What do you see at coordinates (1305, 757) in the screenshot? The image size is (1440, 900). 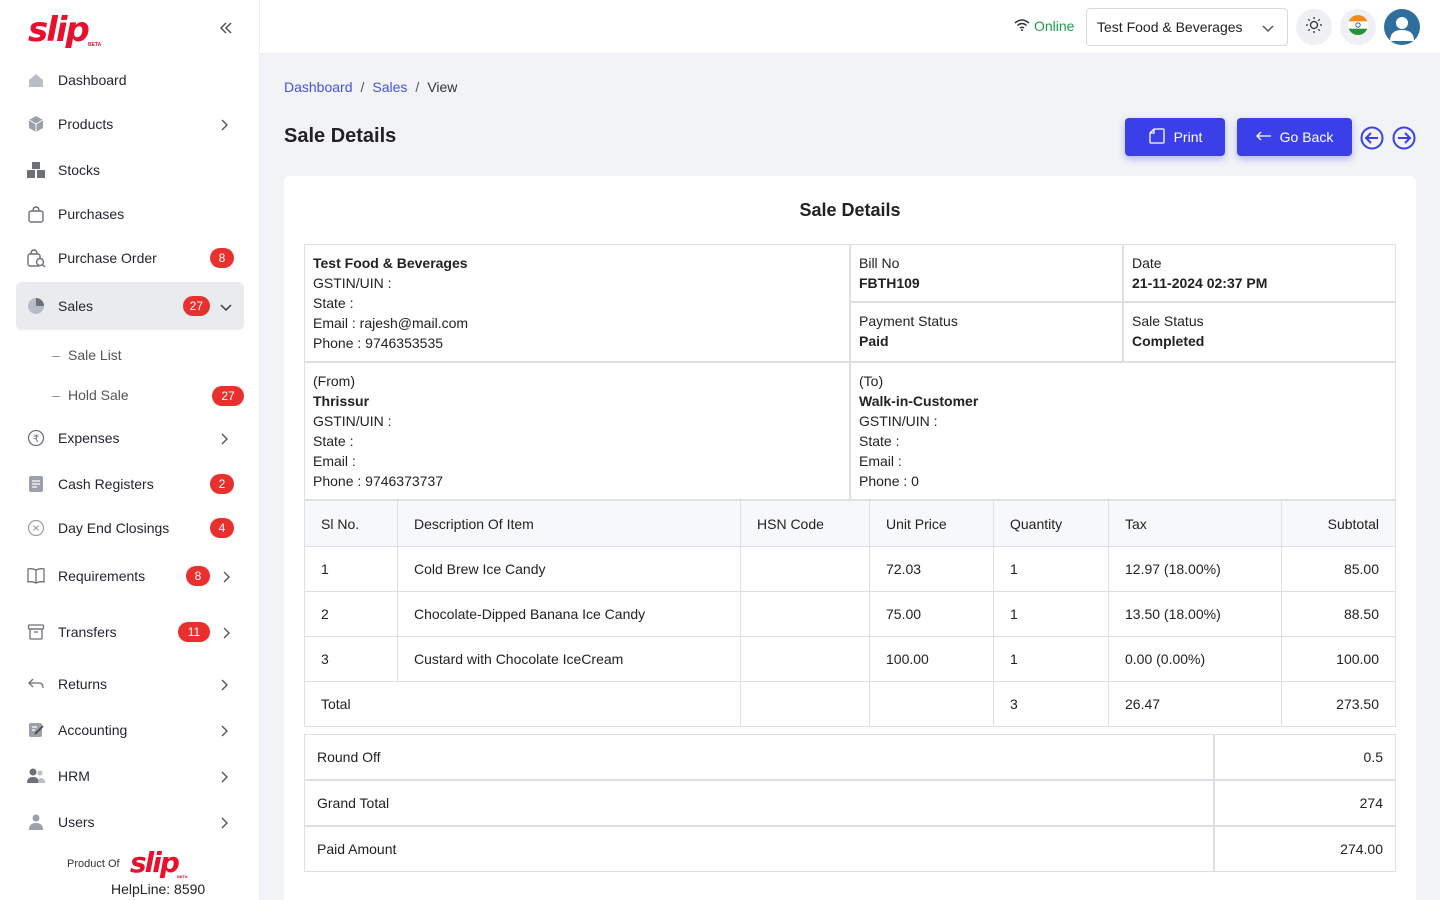 I see `summary-value: 0.5` at bounding box center [1305, 757].